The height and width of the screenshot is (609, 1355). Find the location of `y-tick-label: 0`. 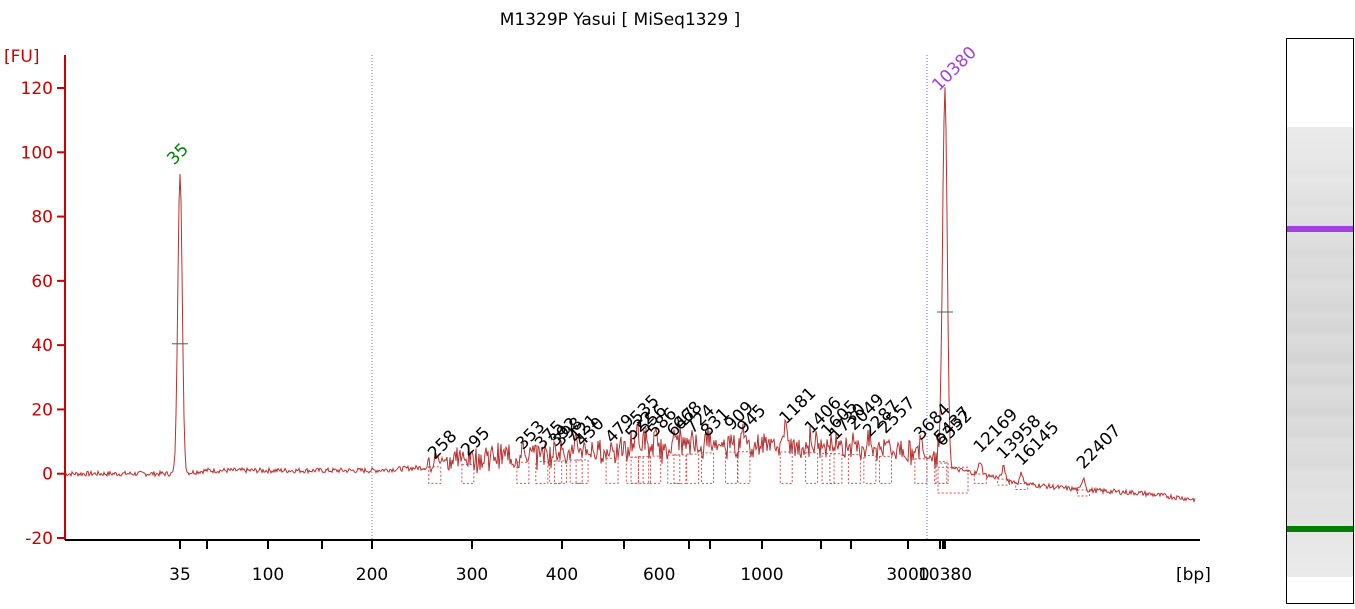

y-tick-label: 0 is located at coordinates (47, 475).